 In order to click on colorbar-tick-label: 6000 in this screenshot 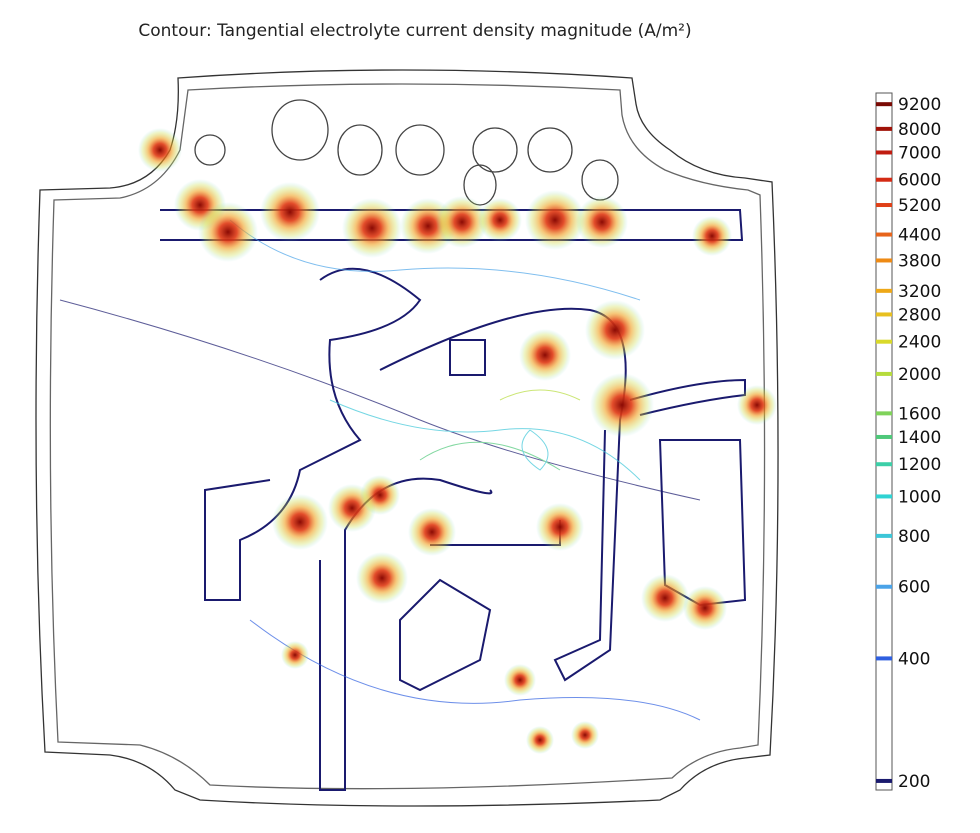, I will do `click(919, 181)`.